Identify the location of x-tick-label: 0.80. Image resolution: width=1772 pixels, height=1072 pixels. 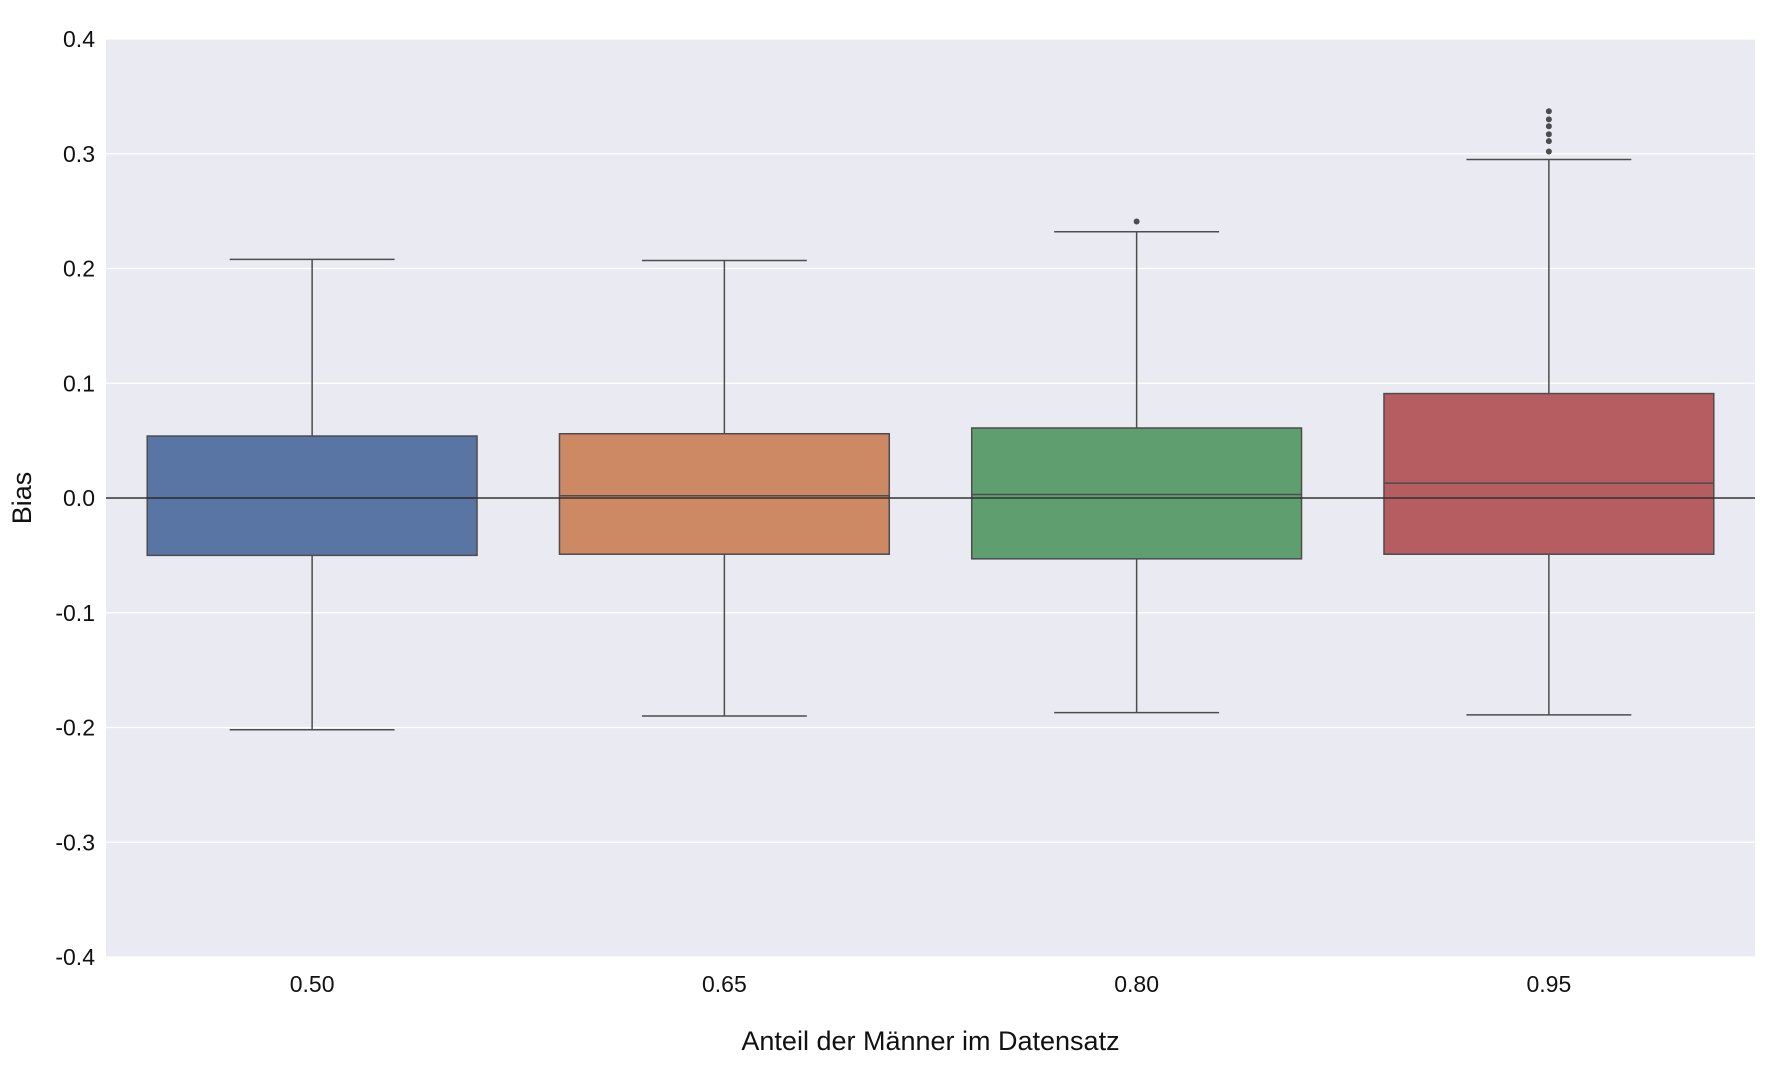
(1136, 984).